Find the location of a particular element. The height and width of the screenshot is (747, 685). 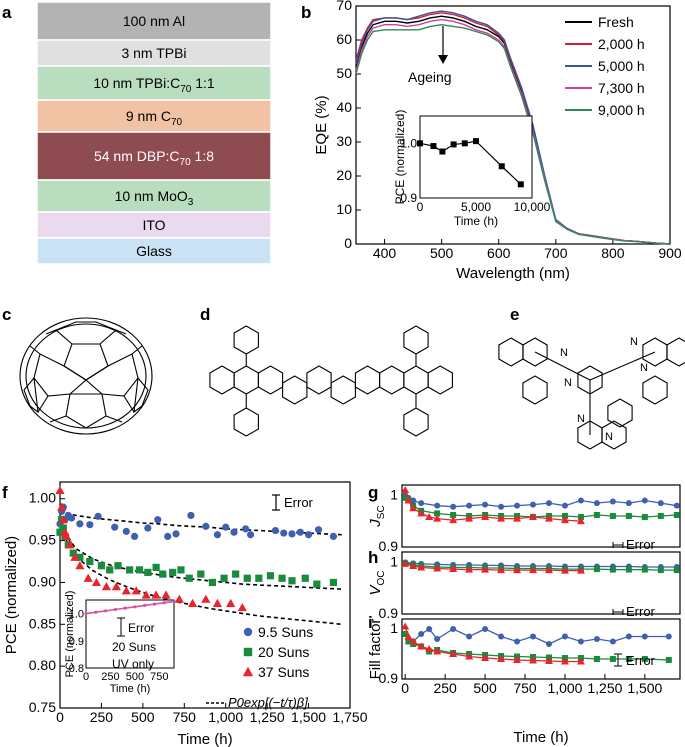

f-xtick-label: 750 is located at coordinates (185, 717).